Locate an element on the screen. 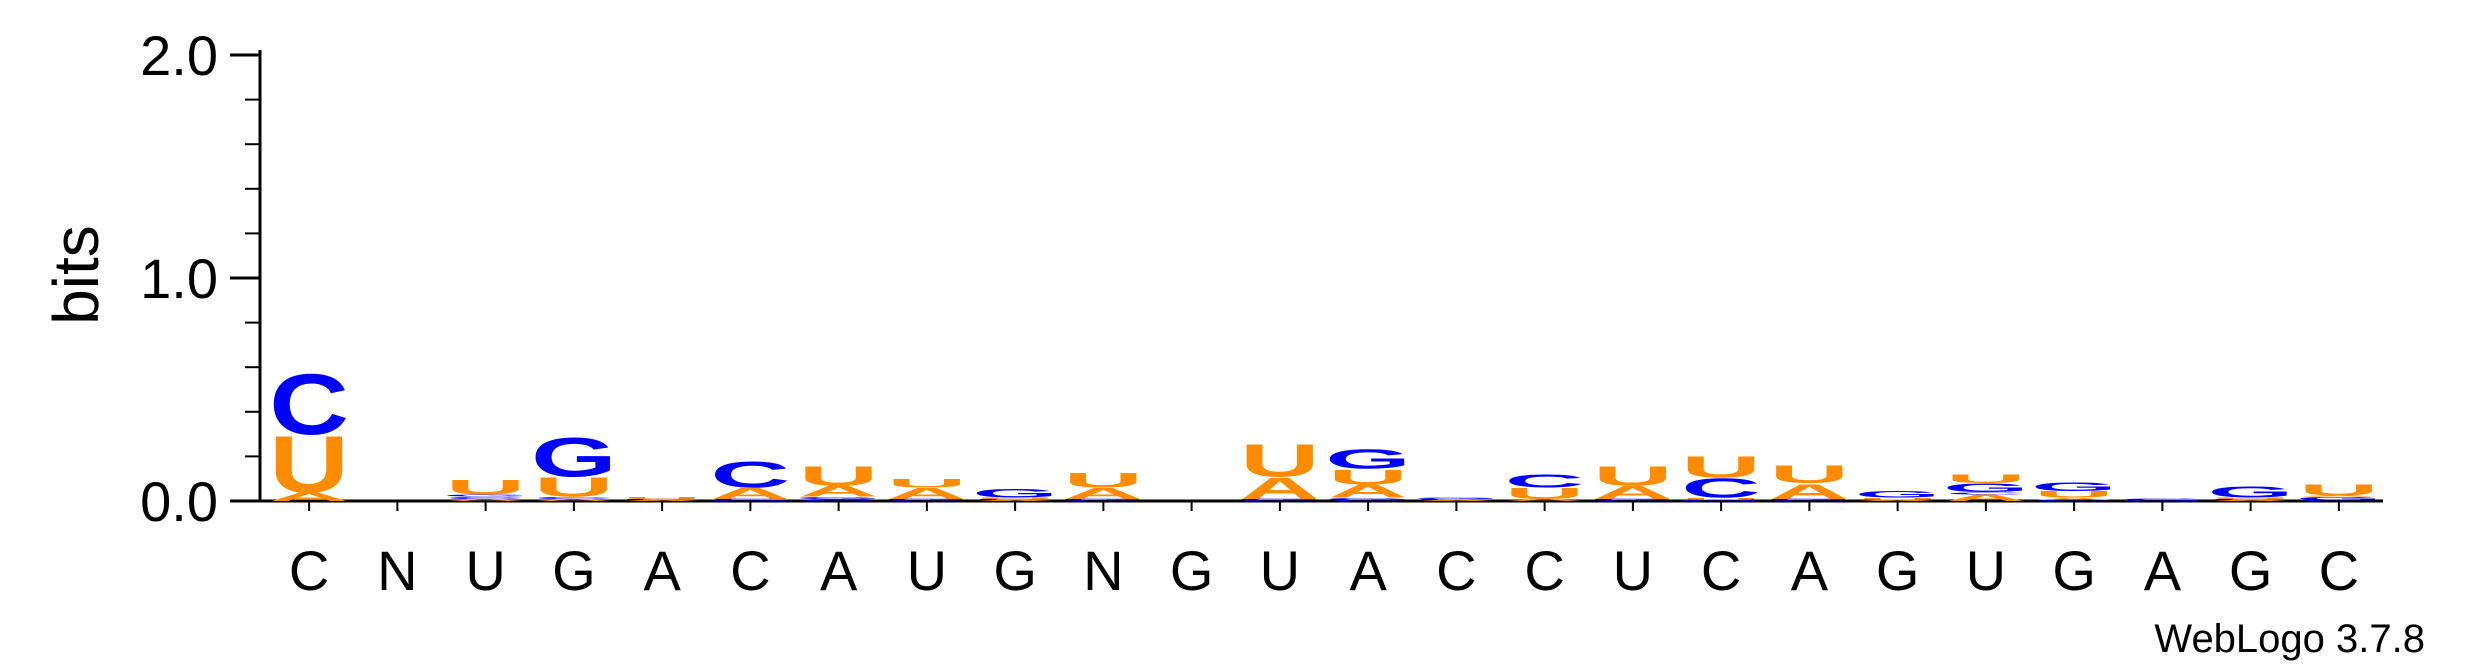  y-axis: bits is located at coordinates (151, 275).